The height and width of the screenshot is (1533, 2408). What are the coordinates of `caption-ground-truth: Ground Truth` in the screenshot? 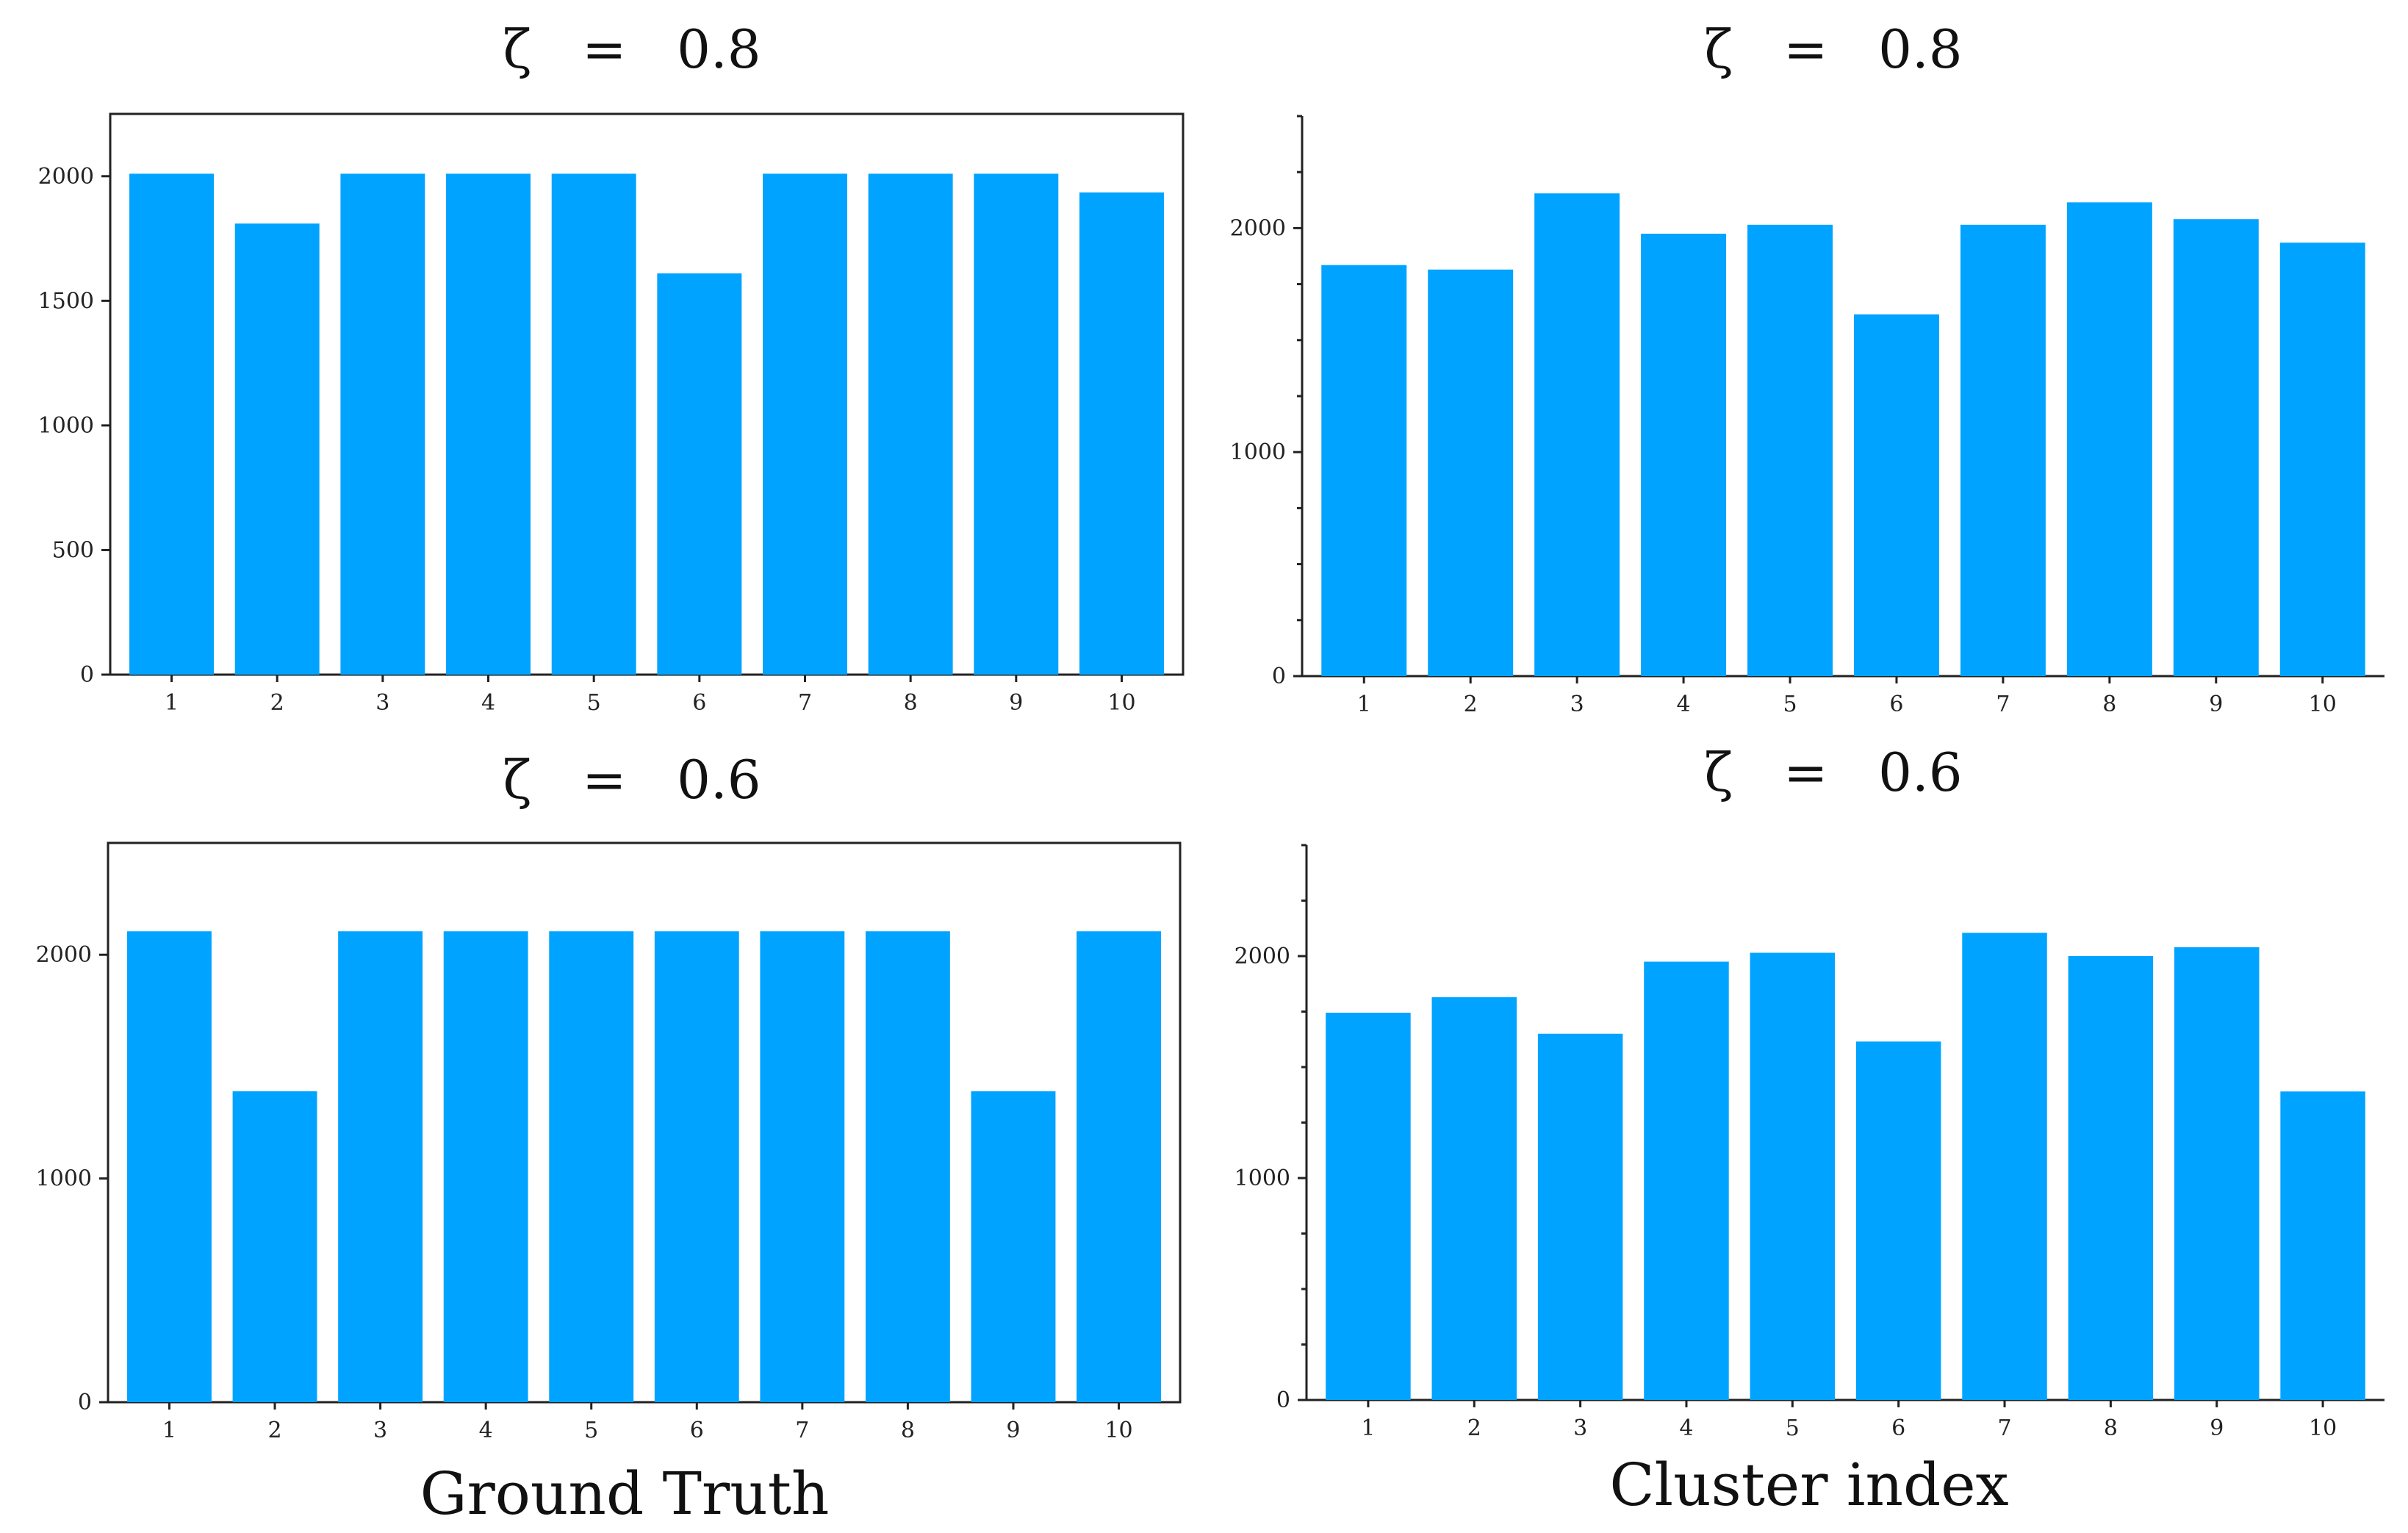 It's located at (625, 1494).